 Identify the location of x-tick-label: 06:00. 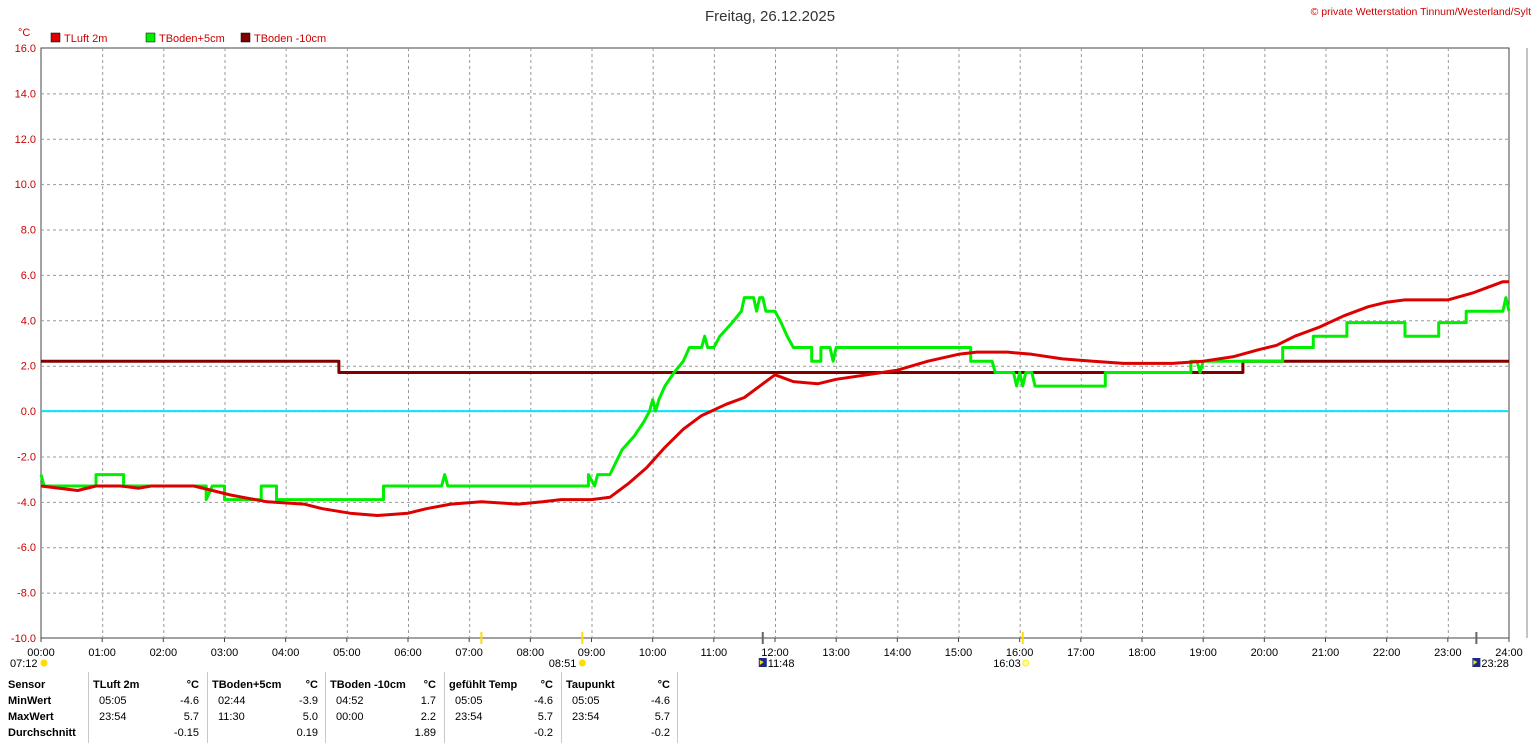
(408, 653).